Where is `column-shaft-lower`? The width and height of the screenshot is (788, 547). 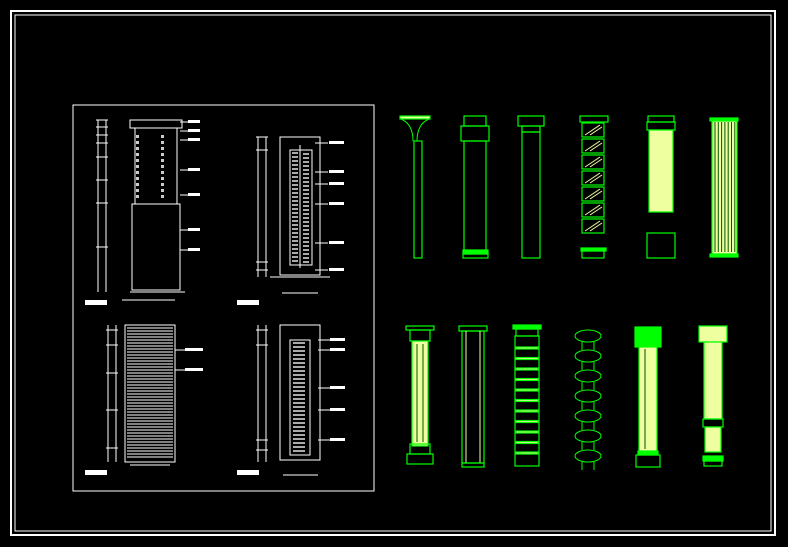
column-shaft-lower is located at coordinates (156, 247).